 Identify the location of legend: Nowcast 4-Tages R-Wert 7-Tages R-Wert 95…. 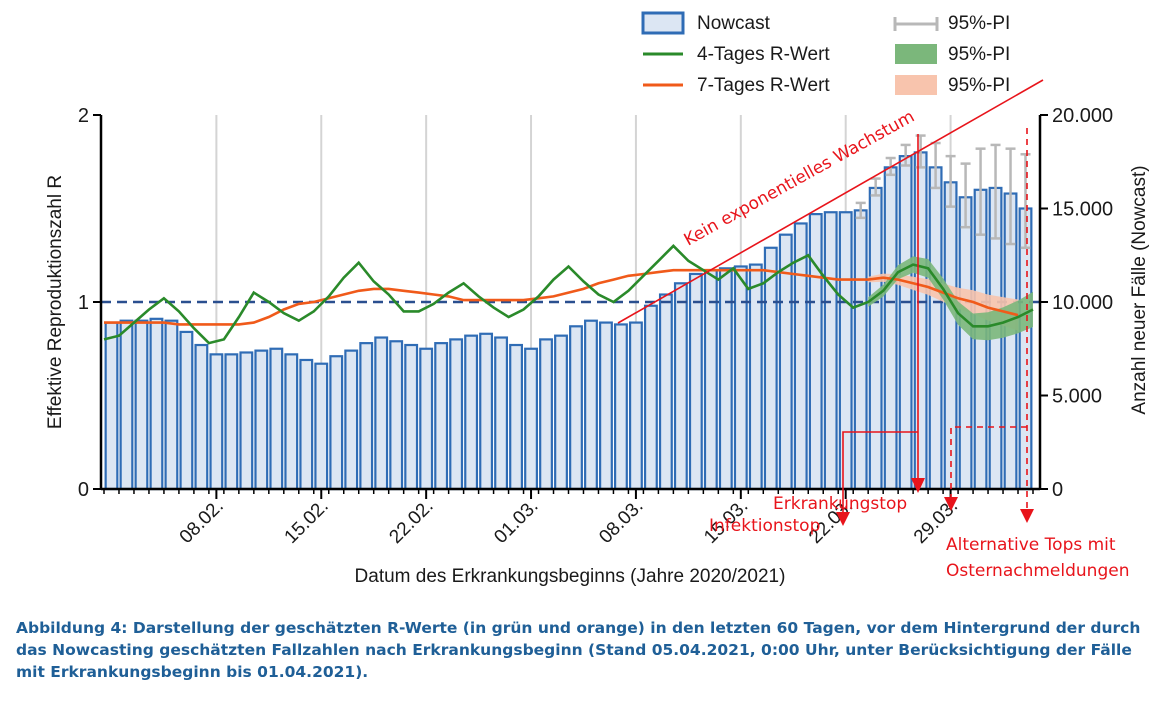
(825, 53).